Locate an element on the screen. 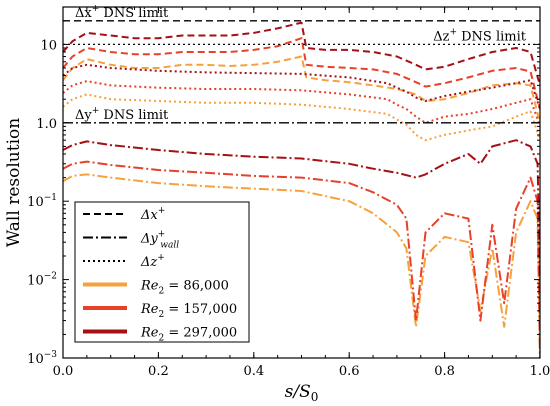 This screenshot has height=406, width=550. dns-limit-label: Δz+ DNS limit is located at coordinates (480, 35).